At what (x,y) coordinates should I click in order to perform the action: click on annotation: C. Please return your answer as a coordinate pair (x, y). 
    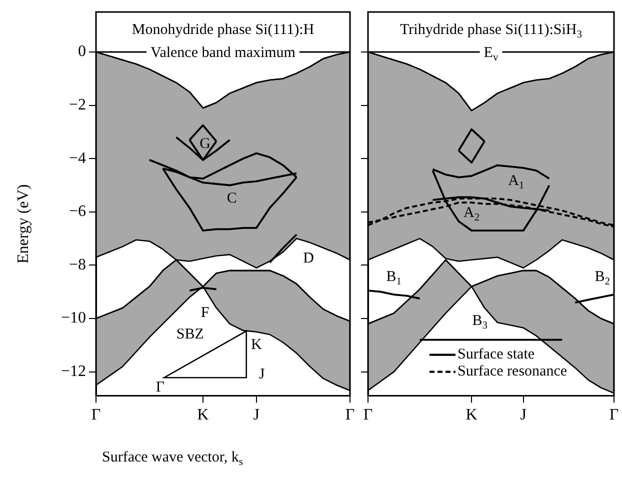
    Looking at the image, I should click on (231, 198).